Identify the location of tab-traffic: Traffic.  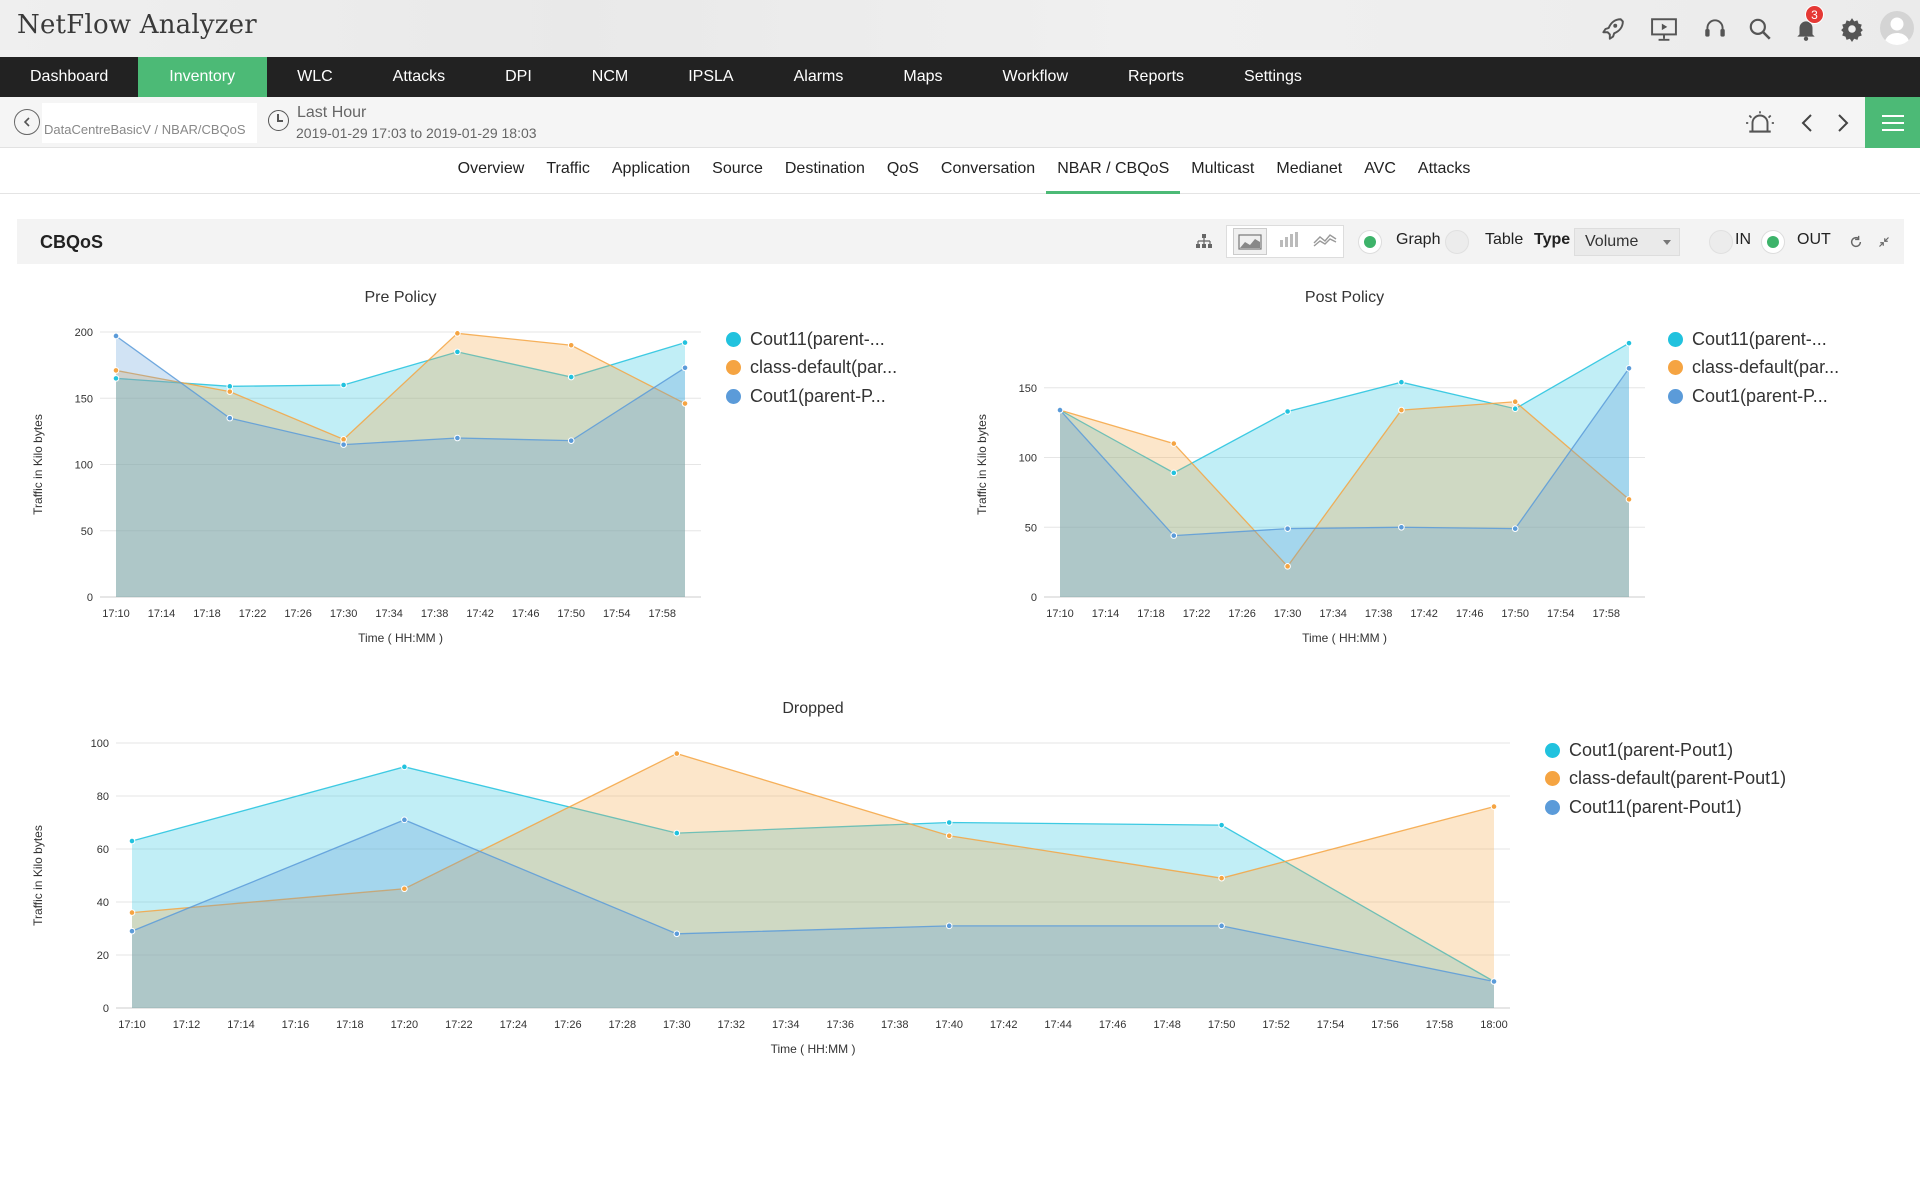
(568, 168).